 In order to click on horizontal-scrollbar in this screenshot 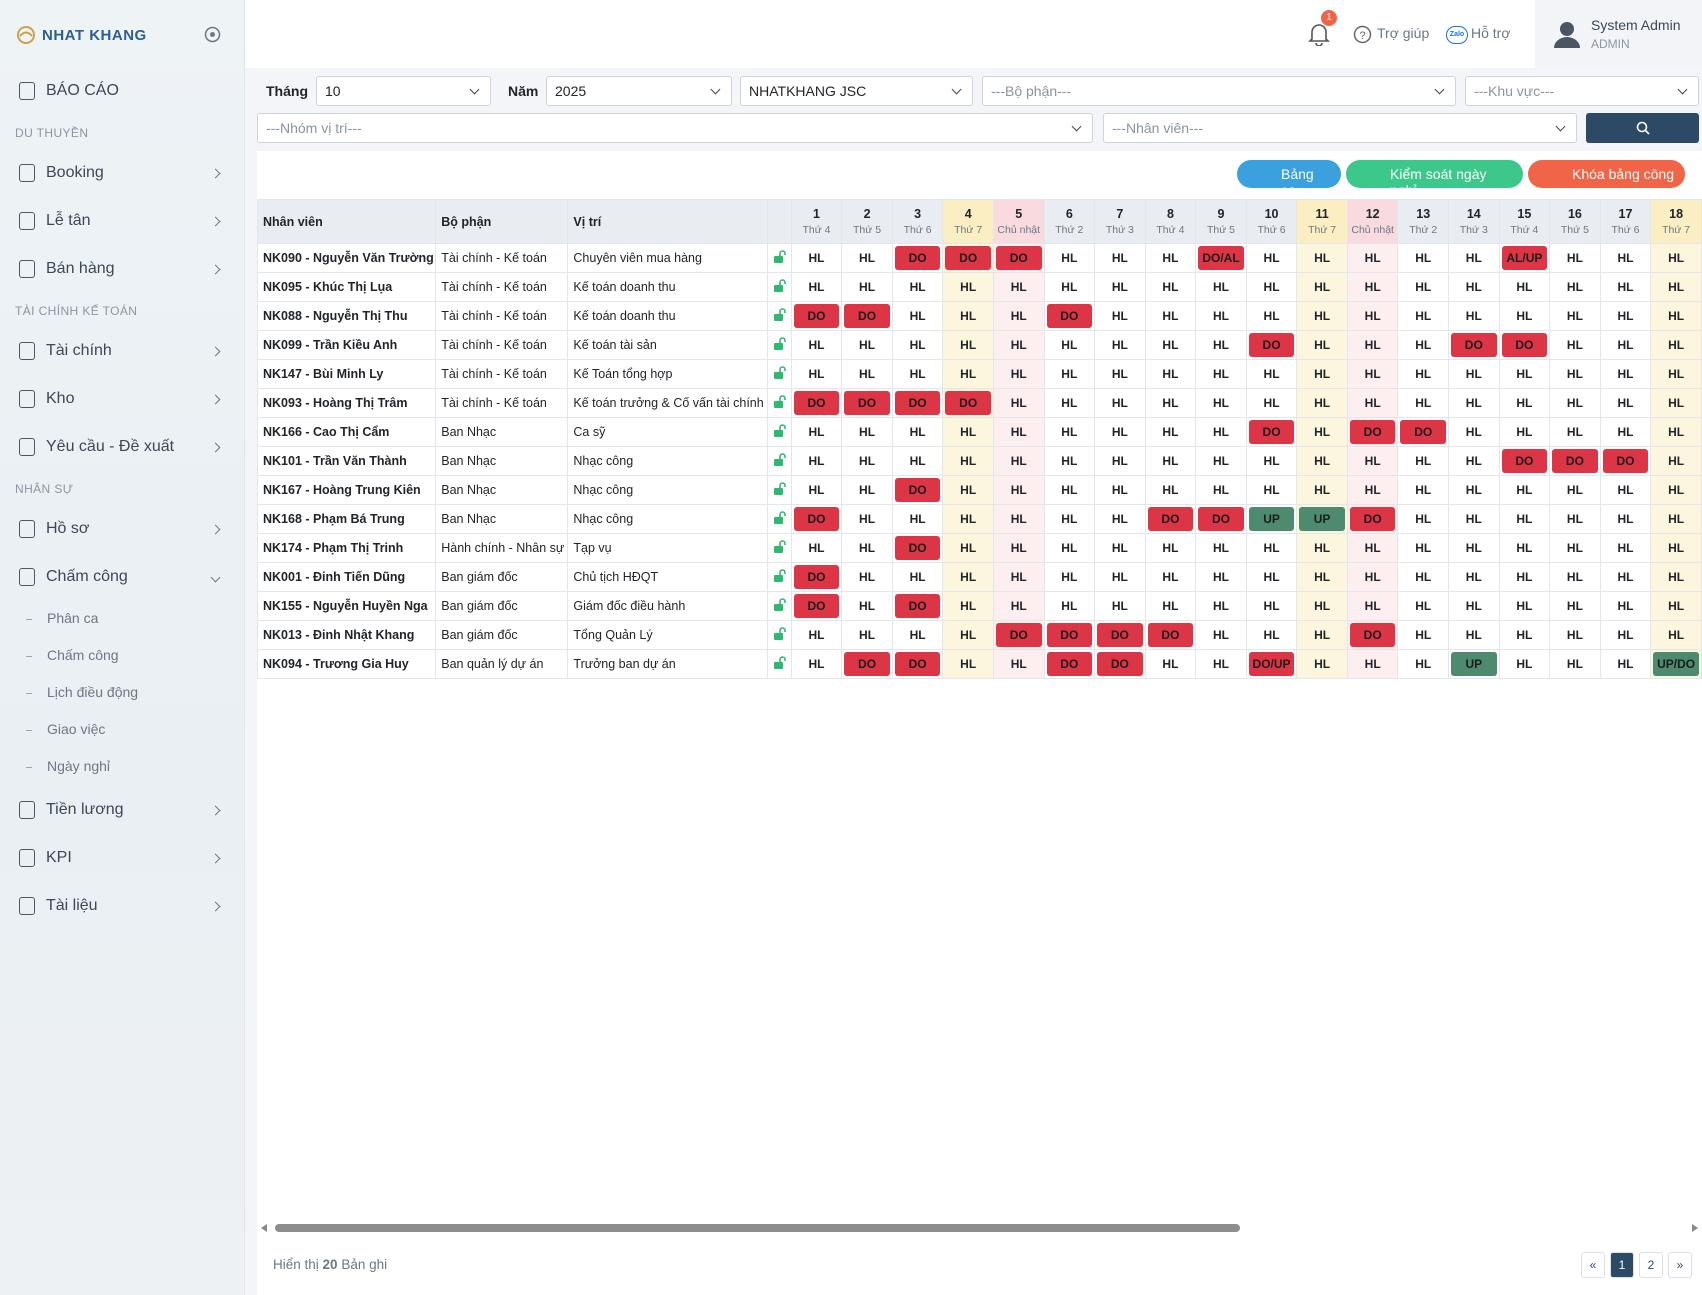, I will do `click(979, 1228)`.